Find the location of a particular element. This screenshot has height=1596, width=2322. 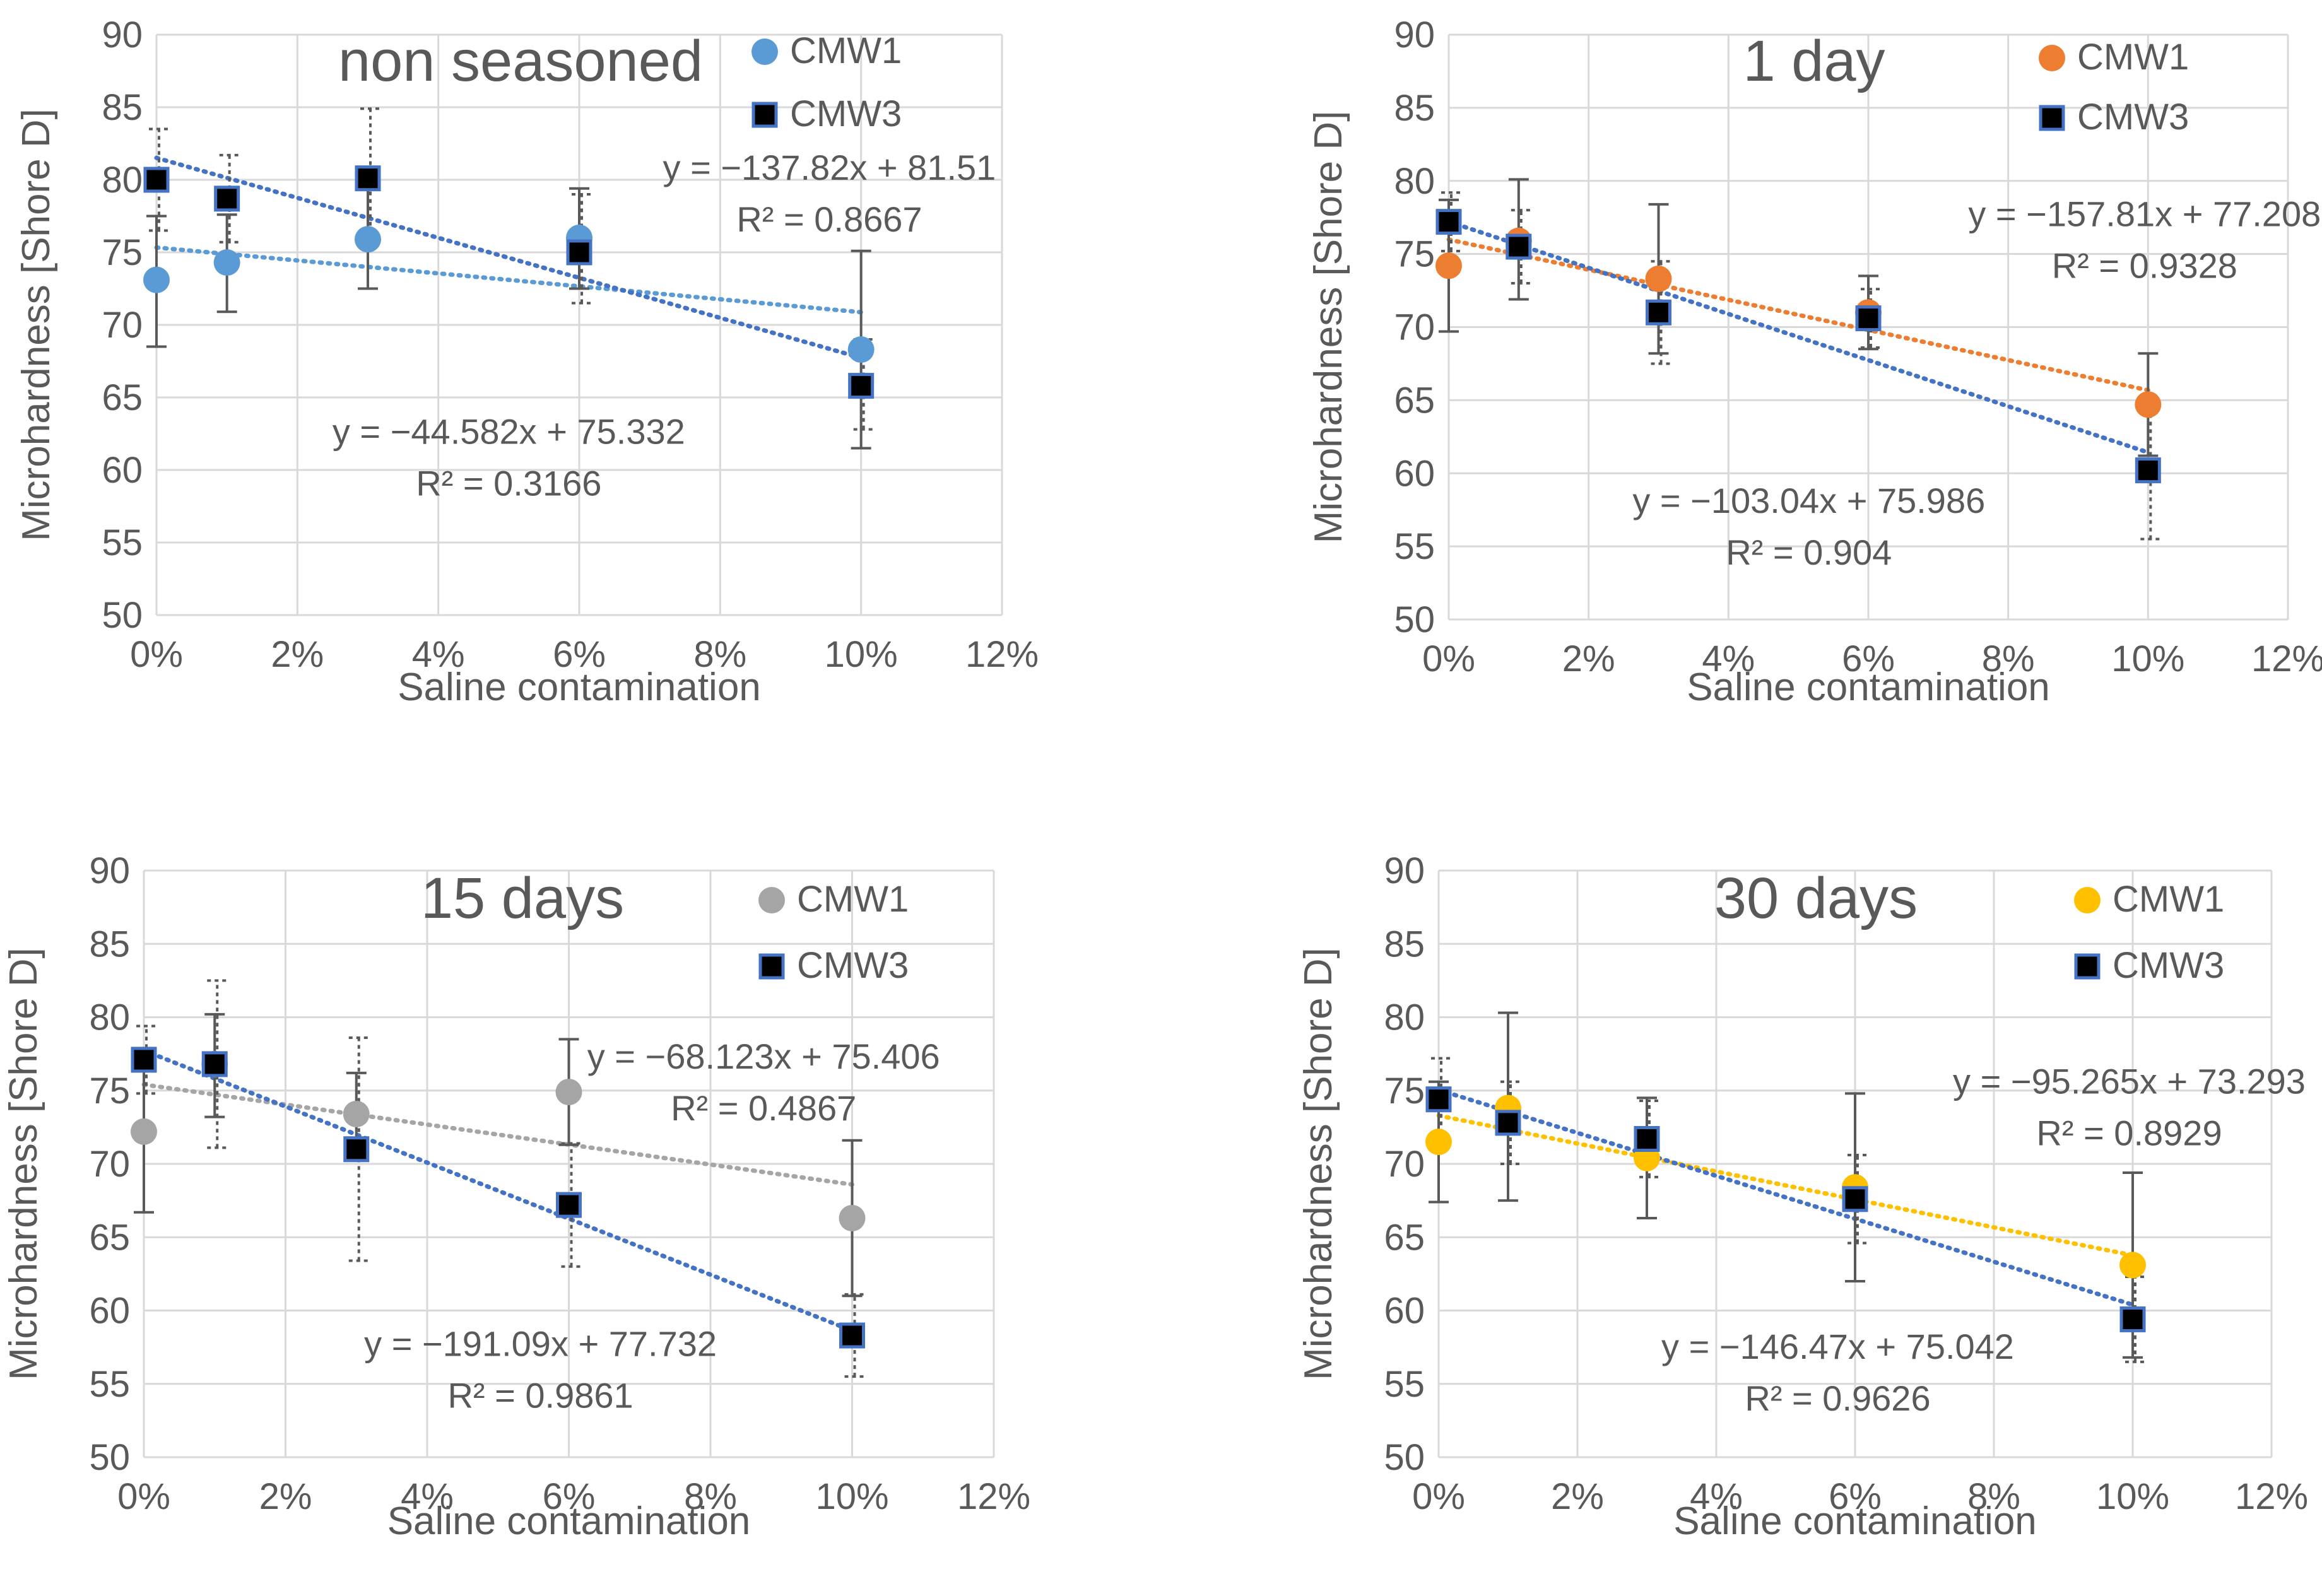

x-tick-label: 0% is located at coordinates (143, 1497).